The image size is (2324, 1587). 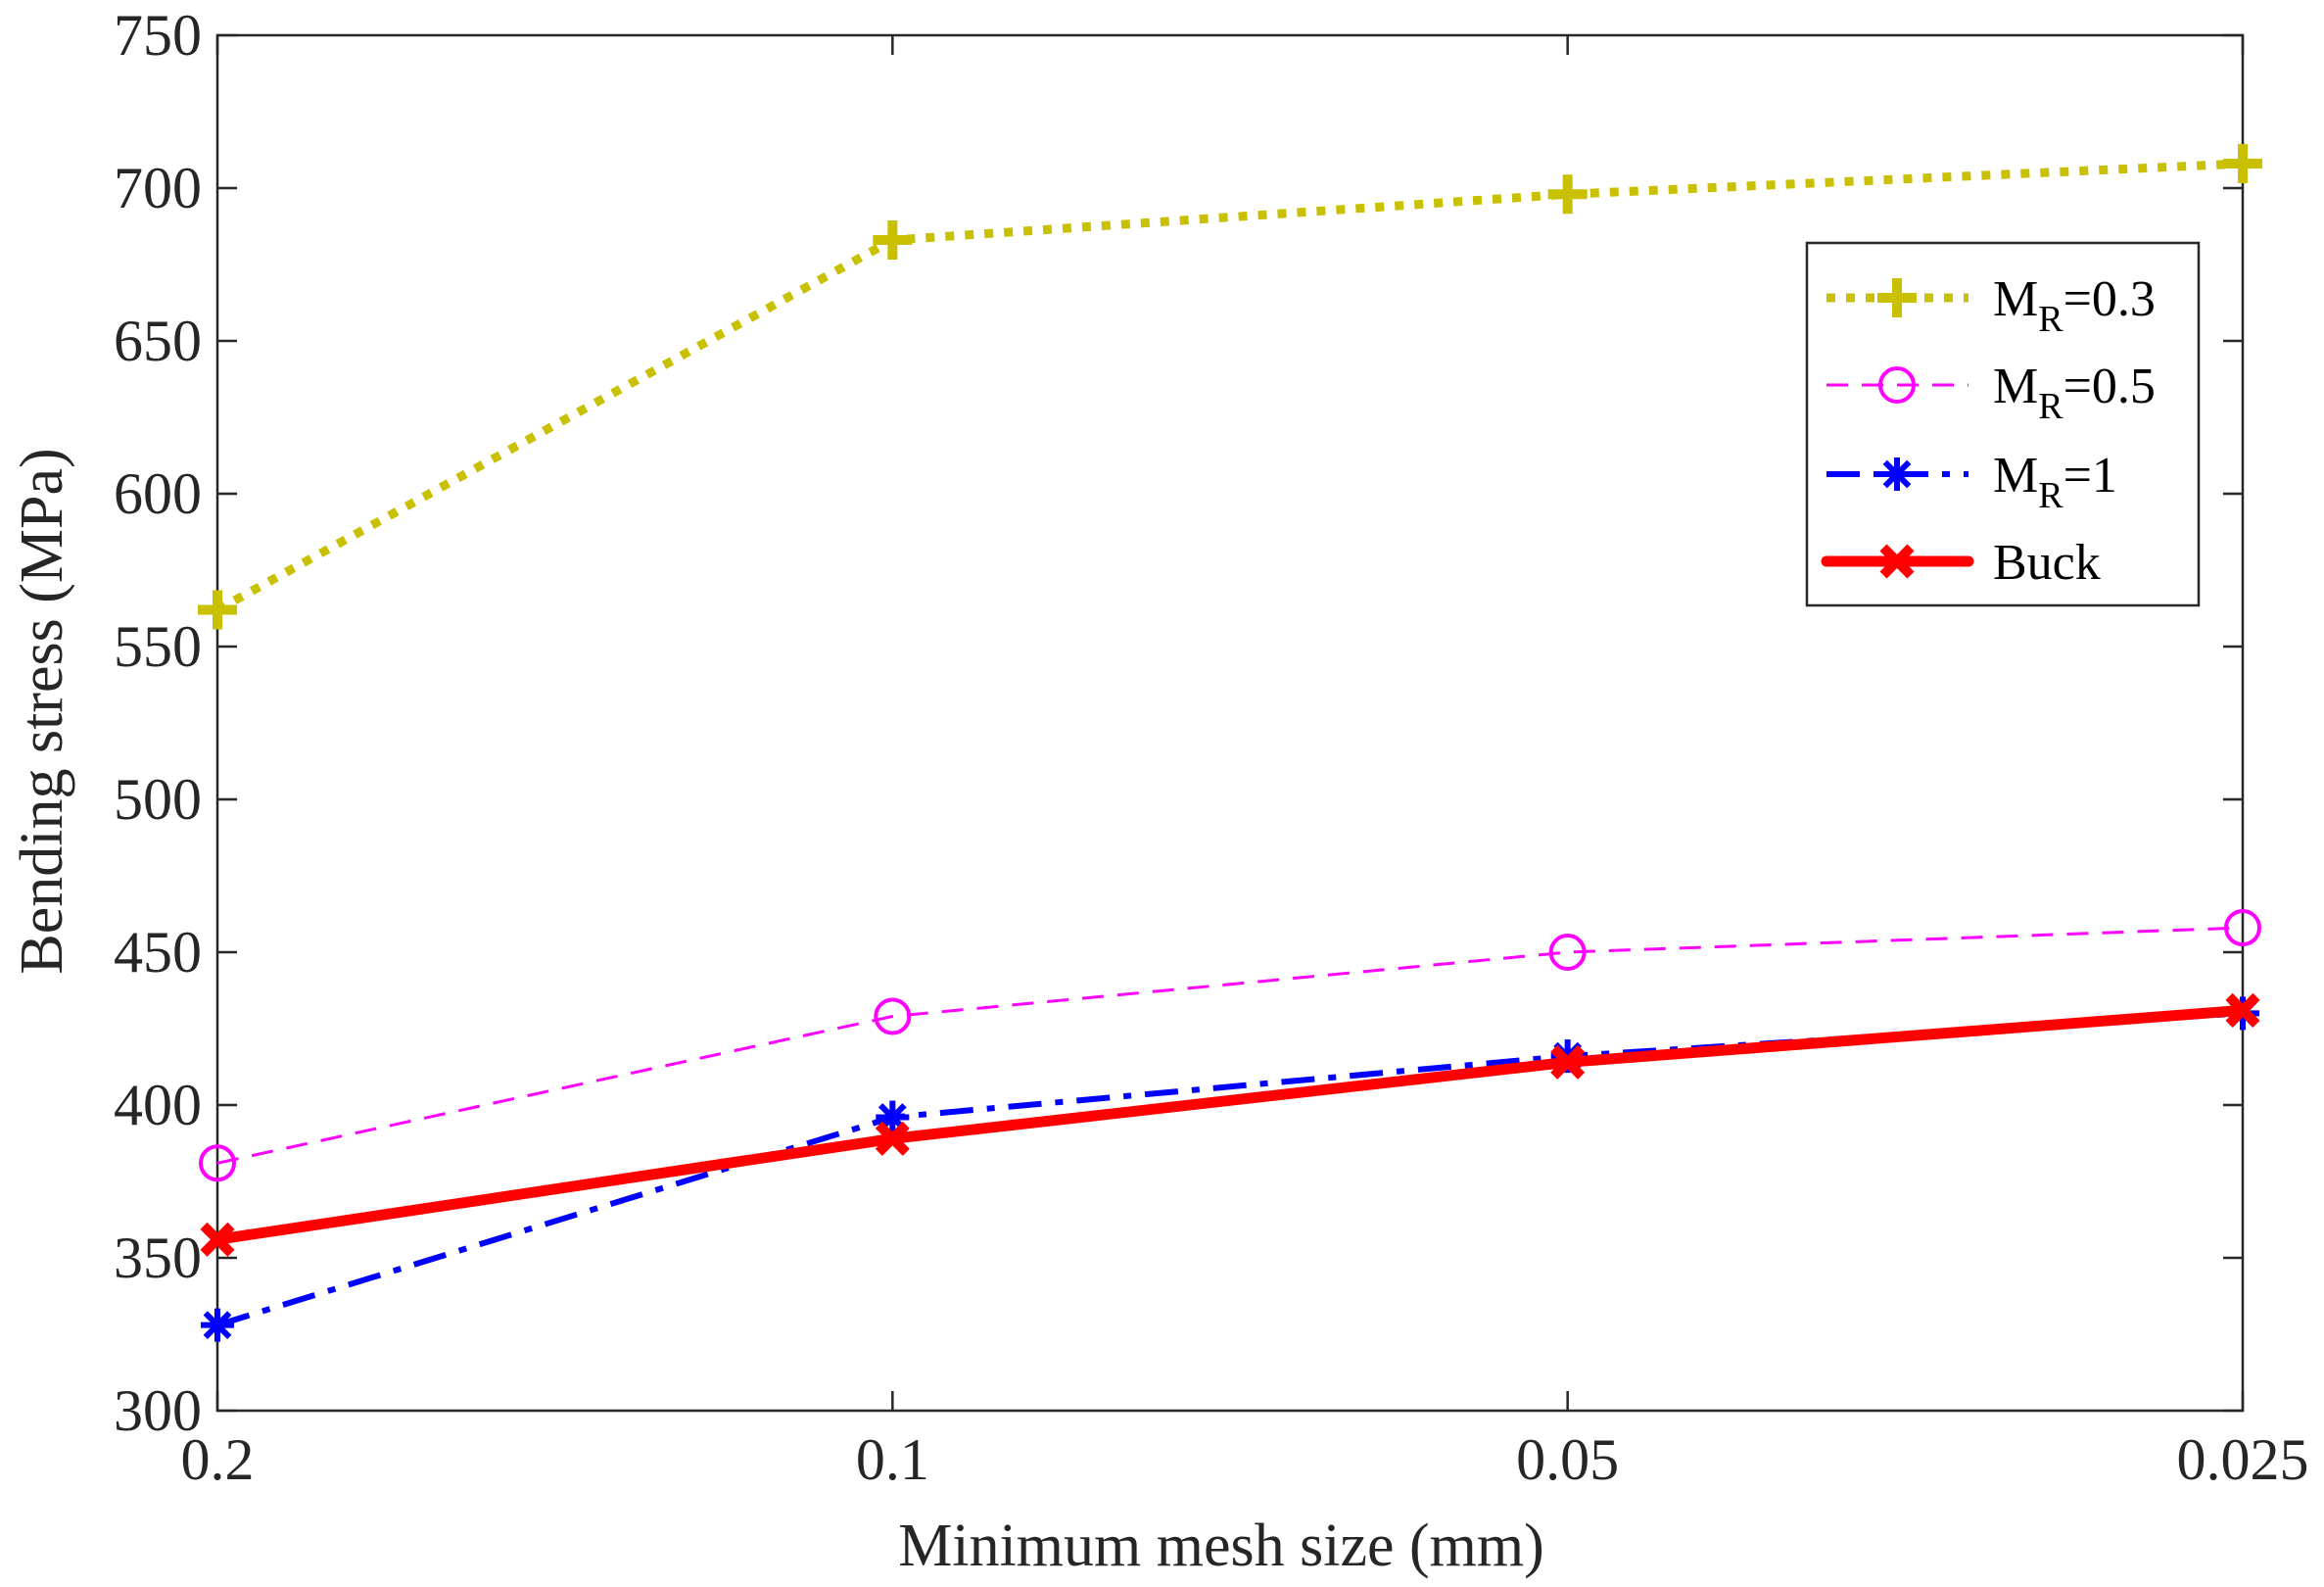 What do you see at coordinates (2110, 386) in the screenshot?
I see `legend-label-rest: =0.5` at bounding box center [2110, 386].